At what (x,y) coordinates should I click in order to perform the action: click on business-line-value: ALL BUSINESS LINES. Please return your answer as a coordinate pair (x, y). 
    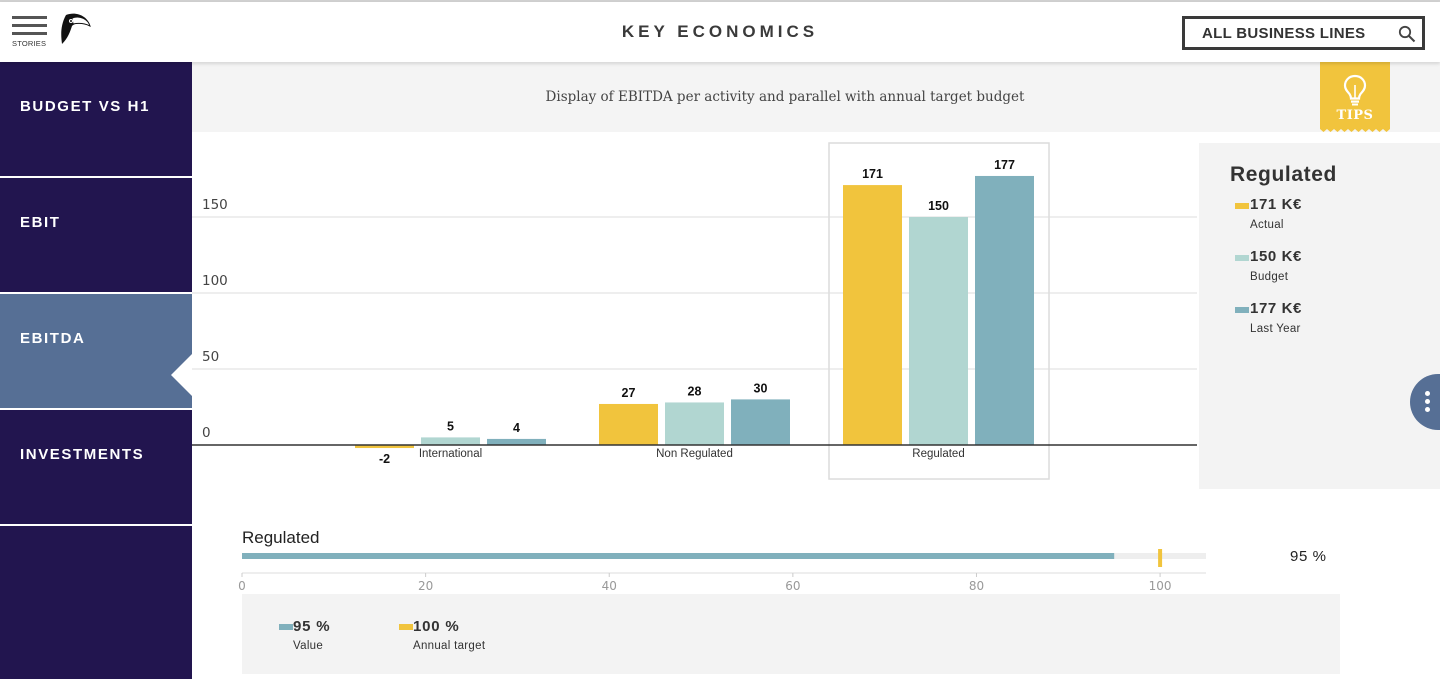
    Looking at the image, I should click on (1284, 33).